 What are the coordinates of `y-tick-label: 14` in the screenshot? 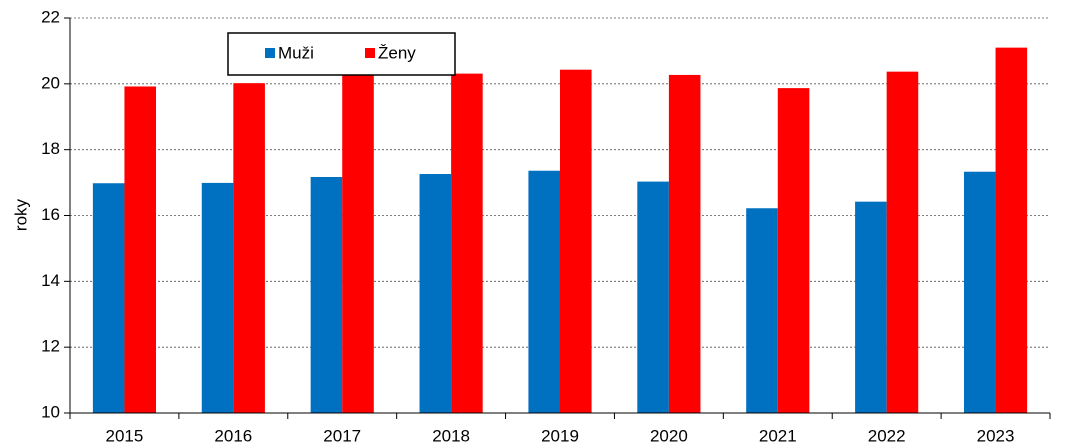 It's located at (50, 280).